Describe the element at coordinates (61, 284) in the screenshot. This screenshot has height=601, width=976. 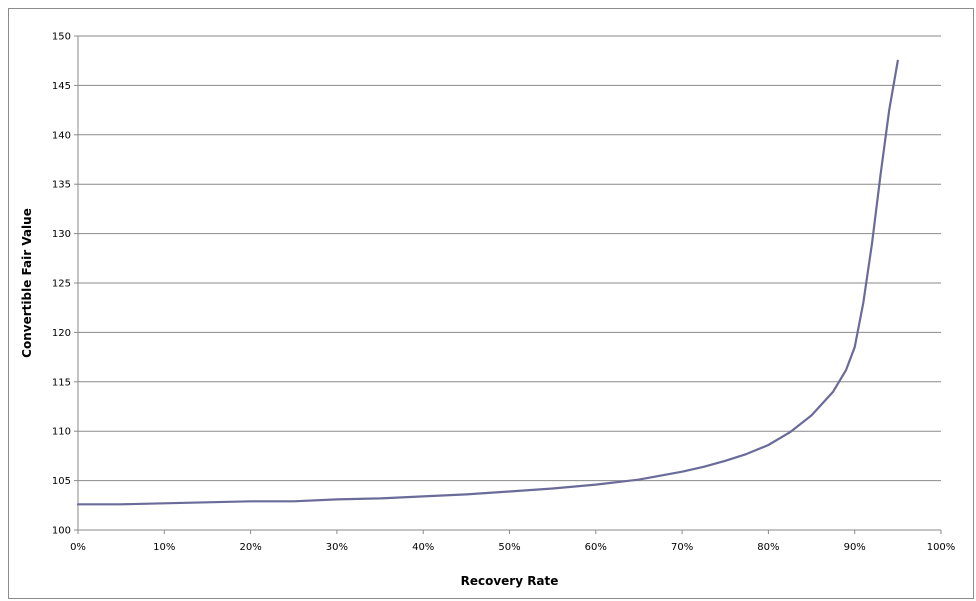
I see `y-tick-label: 125` at that location.